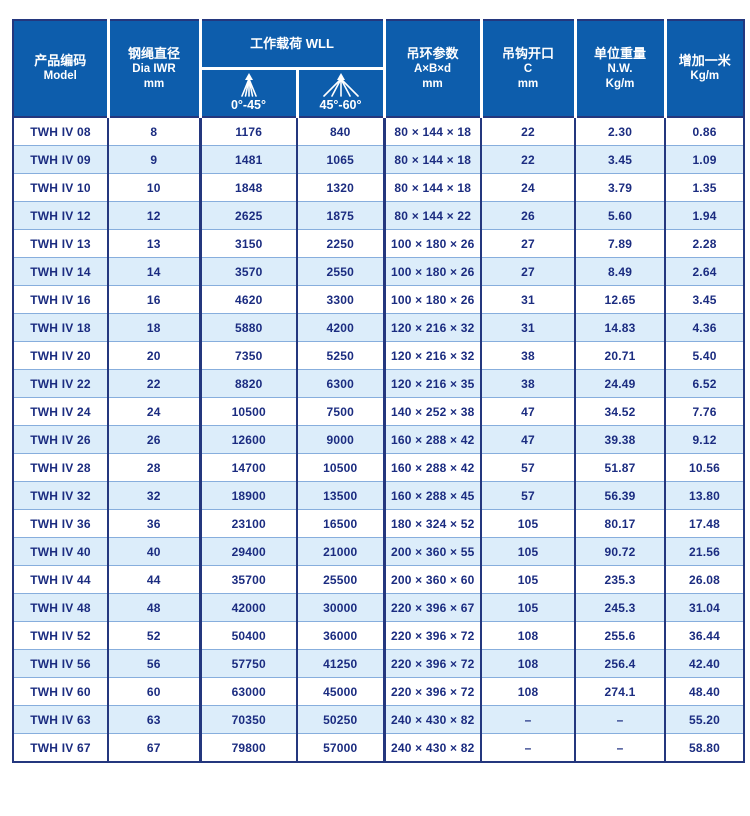  What do you see at coordinates (248, 85) in the screenshot?
I see `sling-angle-narrow-icon` at bounding box center [248, 85].